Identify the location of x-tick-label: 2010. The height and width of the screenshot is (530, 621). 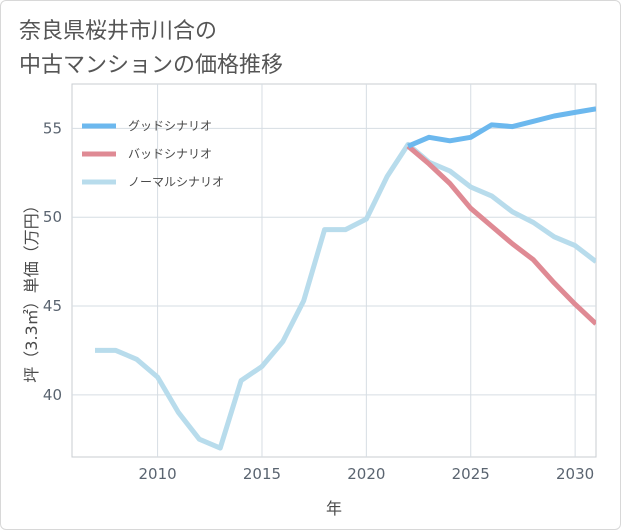
(157, 474).